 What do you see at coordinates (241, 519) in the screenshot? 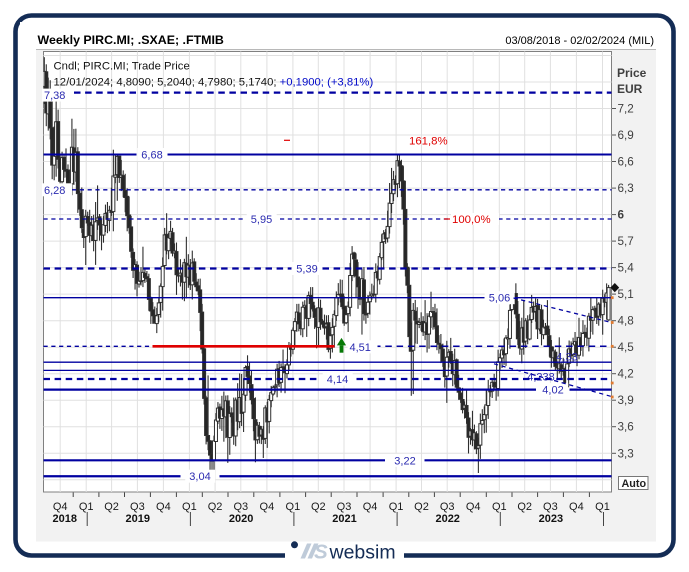
I see `svg-text: 2020` at bounding box center [241, 519].